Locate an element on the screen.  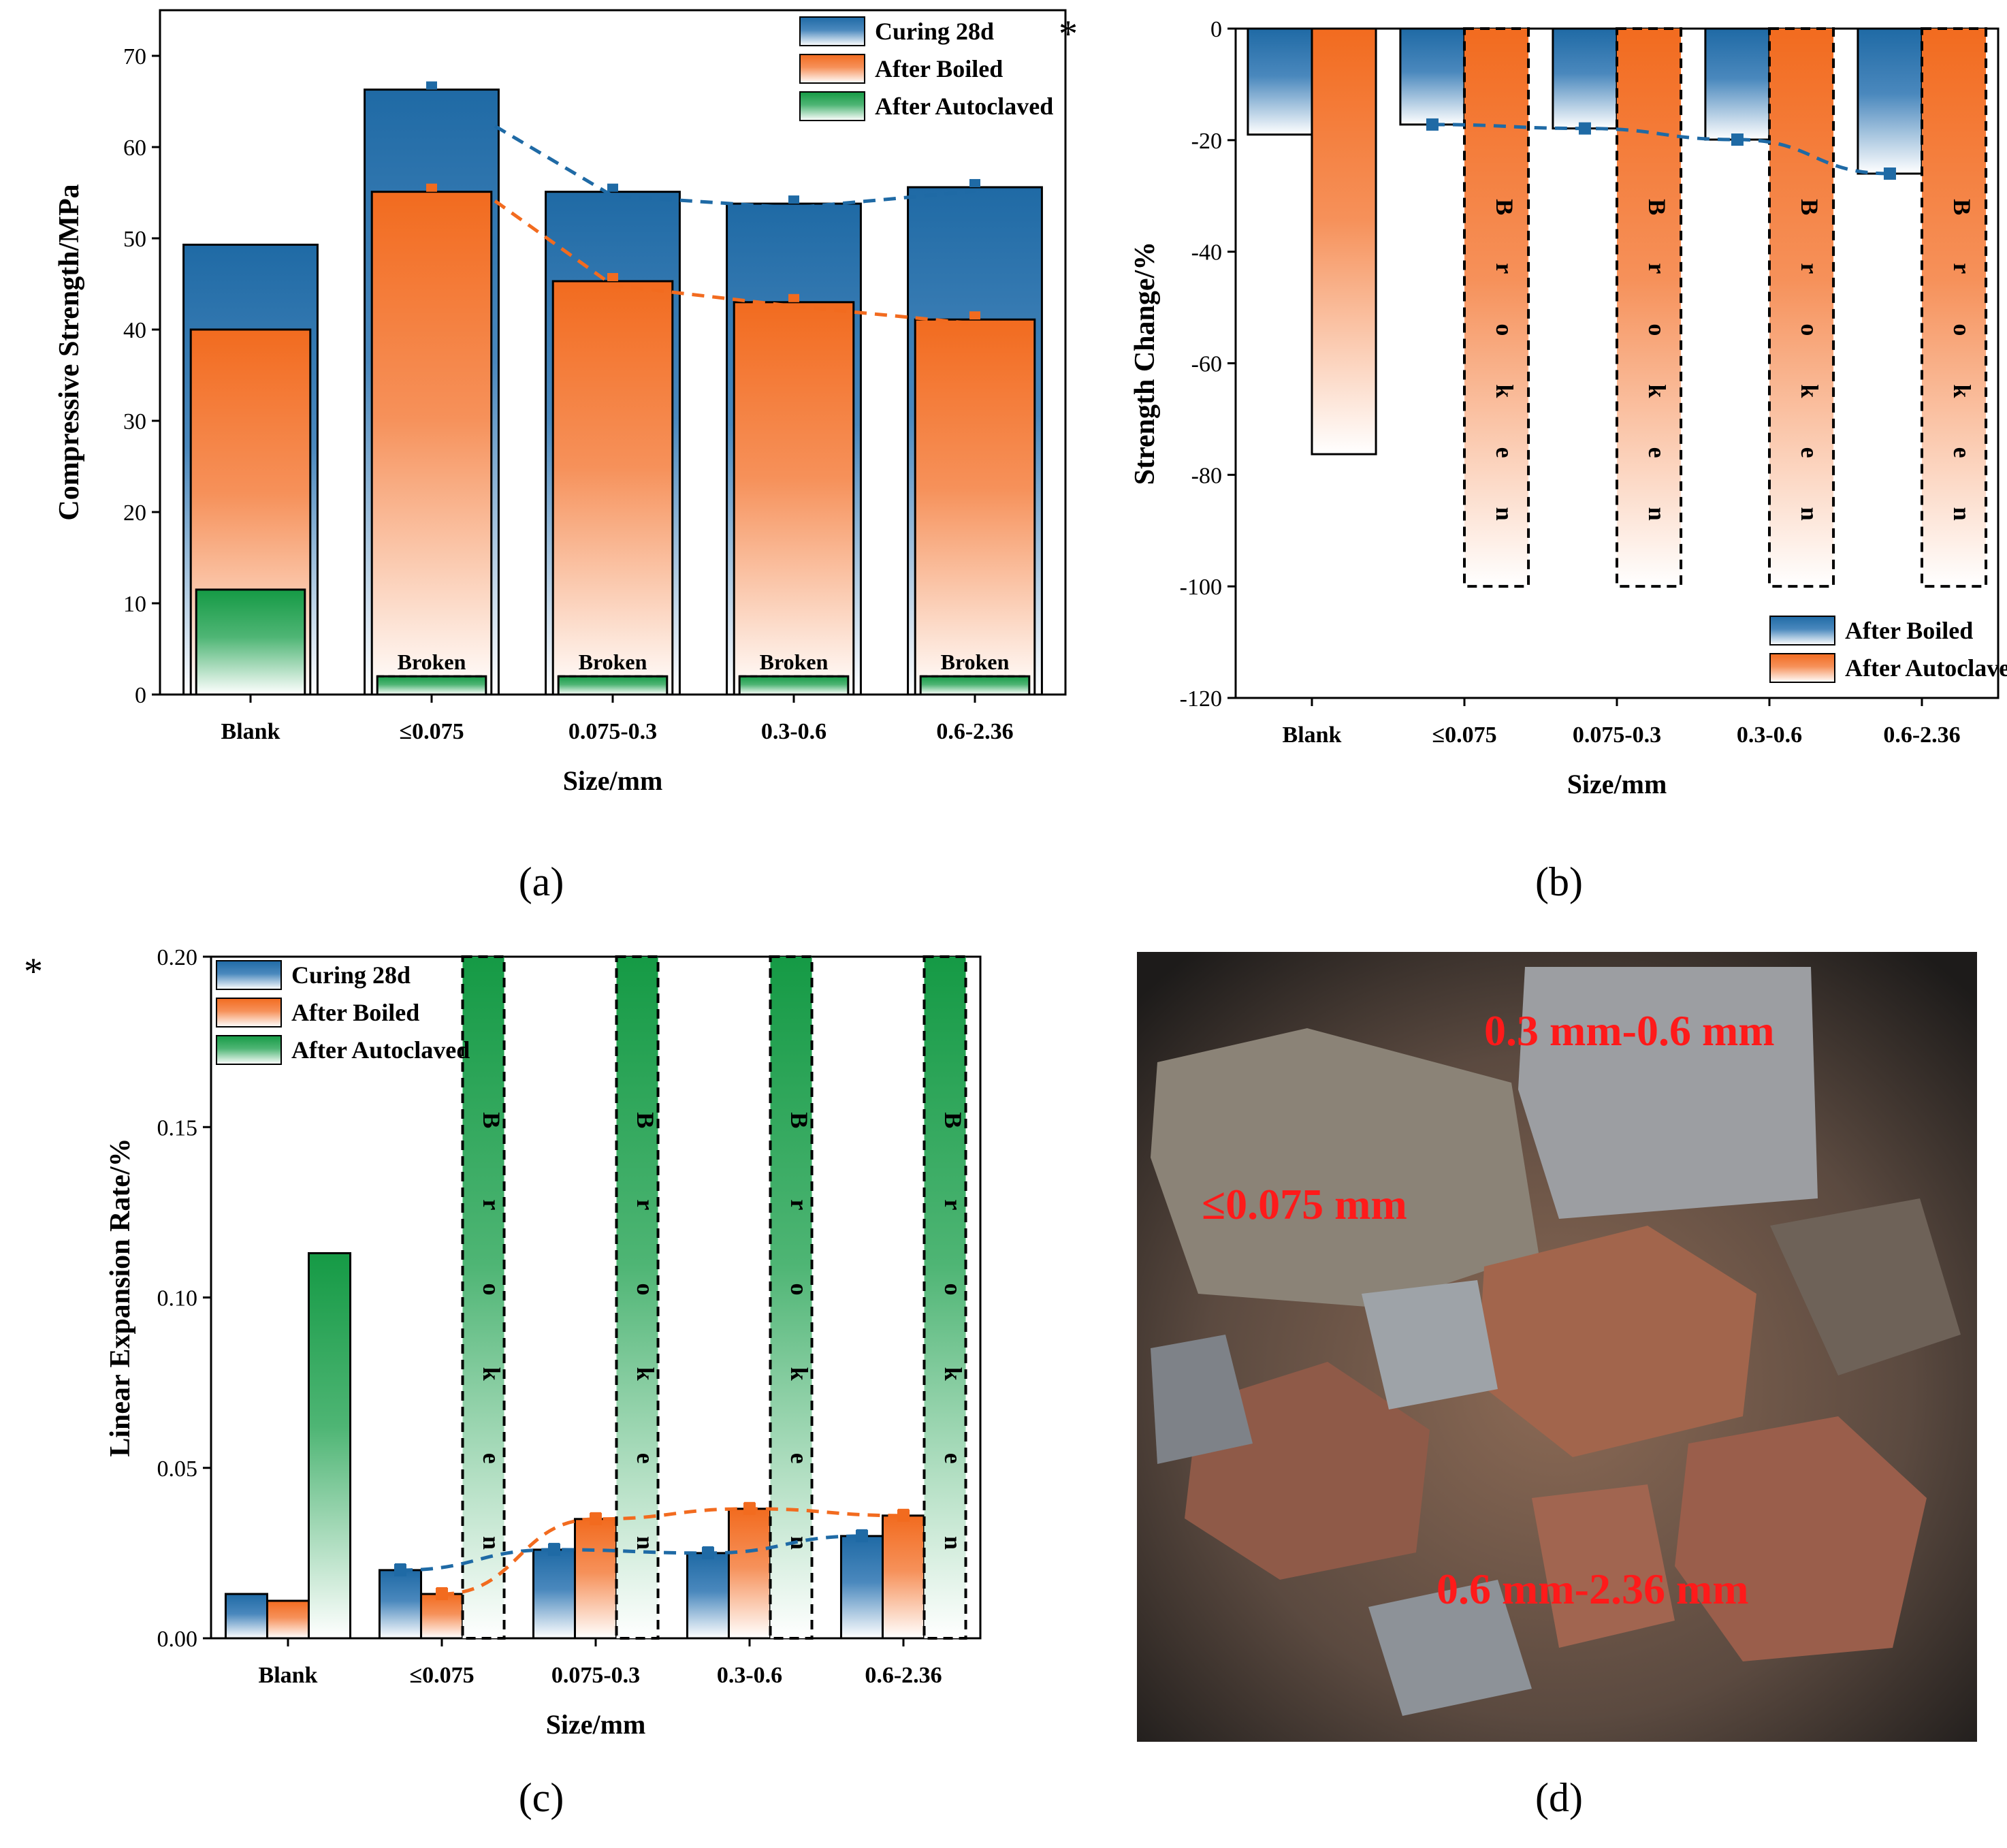
broken-label: Broken is located at coordinates (794, 662).